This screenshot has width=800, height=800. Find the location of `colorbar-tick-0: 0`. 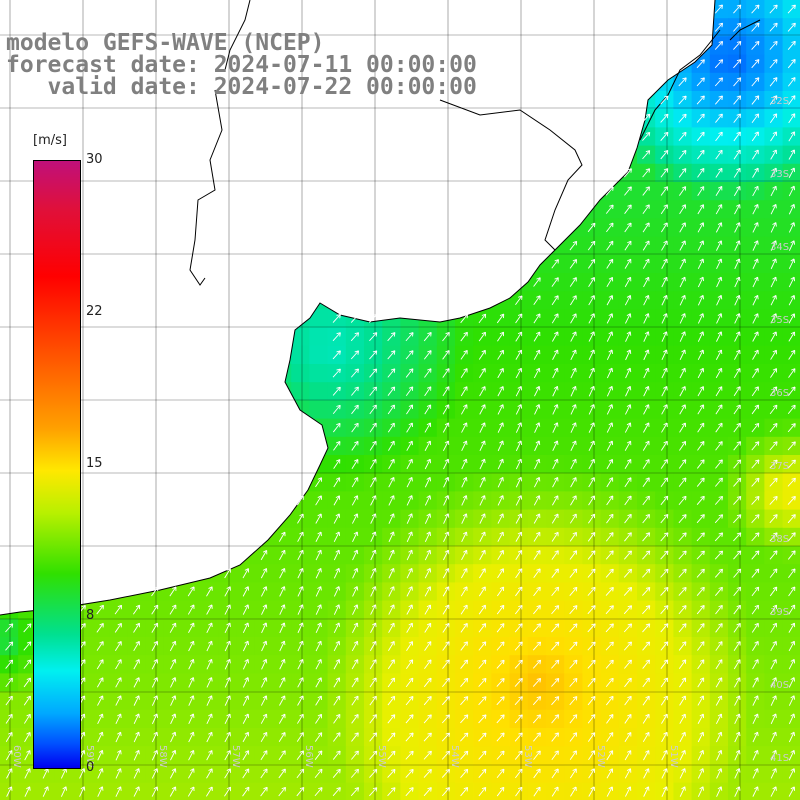

colorbar-tick-0: 0 is located at coordinates (90, 767).